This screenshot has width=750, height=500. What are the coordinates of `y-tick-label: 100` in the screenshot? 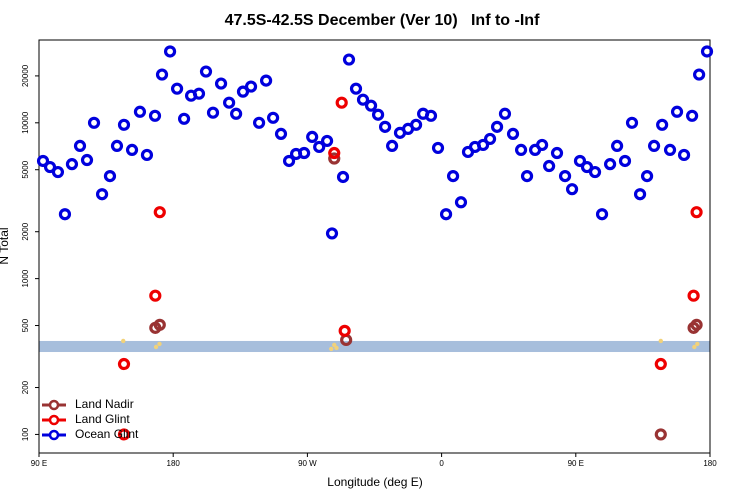 It's located at (25, 434).